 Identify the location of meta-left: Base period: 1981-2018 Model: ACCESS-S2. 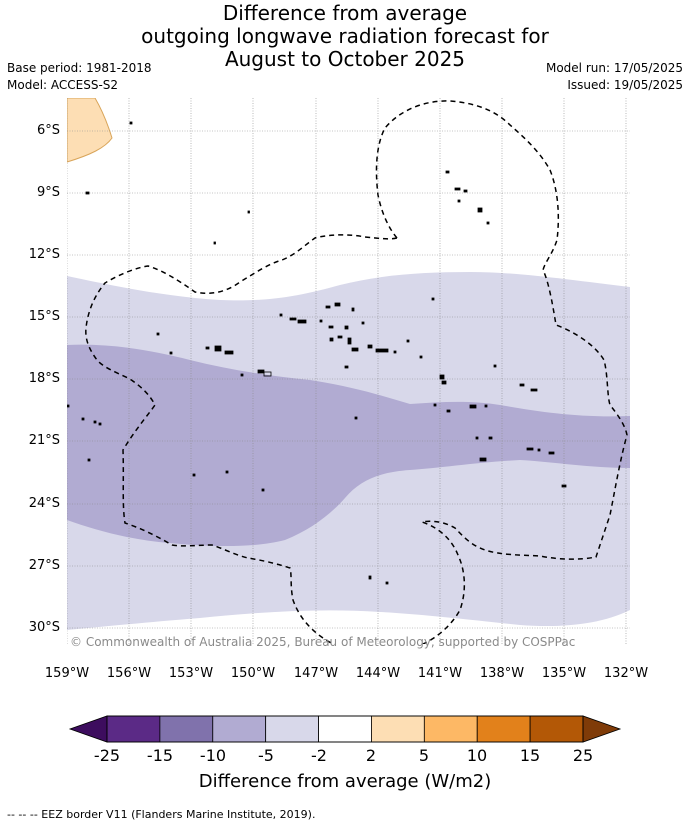
(79, 77).